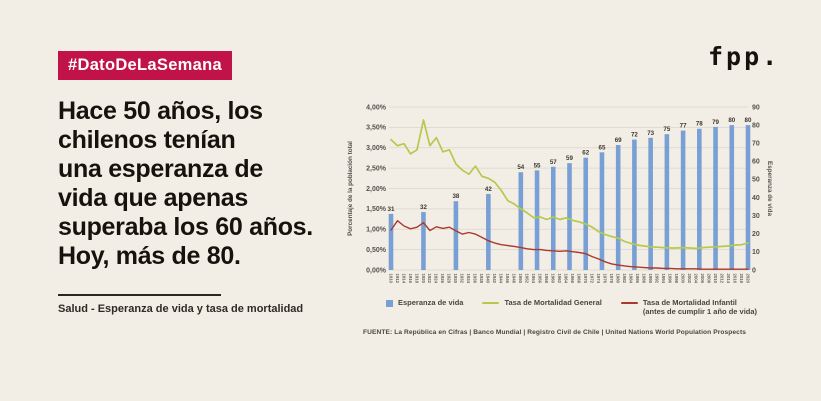  I want to click on right-axis-tick-label: 10, so click(756, 252).